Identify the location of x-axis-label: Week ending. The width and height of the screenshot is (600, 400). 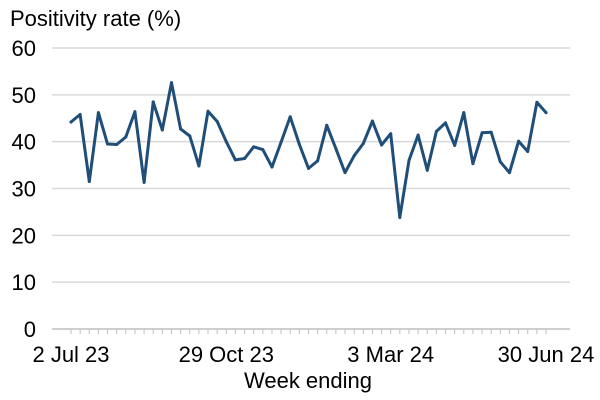
(308, 380).